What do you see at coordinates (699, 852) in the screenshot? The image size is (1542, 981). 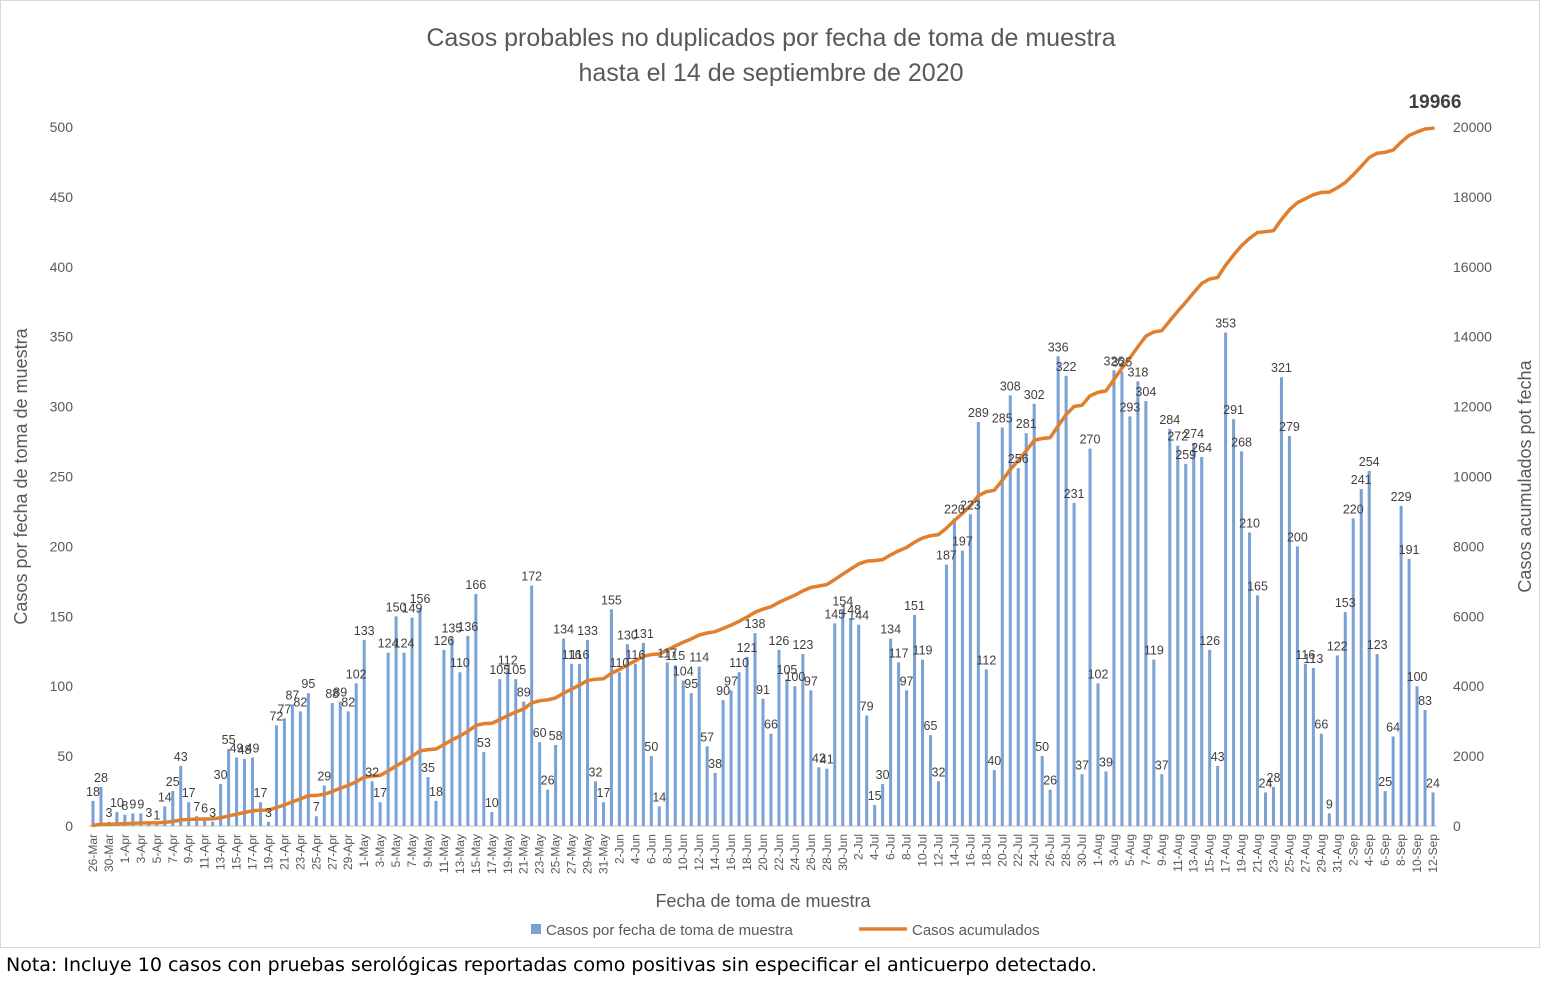 I see `x-tick-label: 12-Jun` at bounding box center [699, 852].